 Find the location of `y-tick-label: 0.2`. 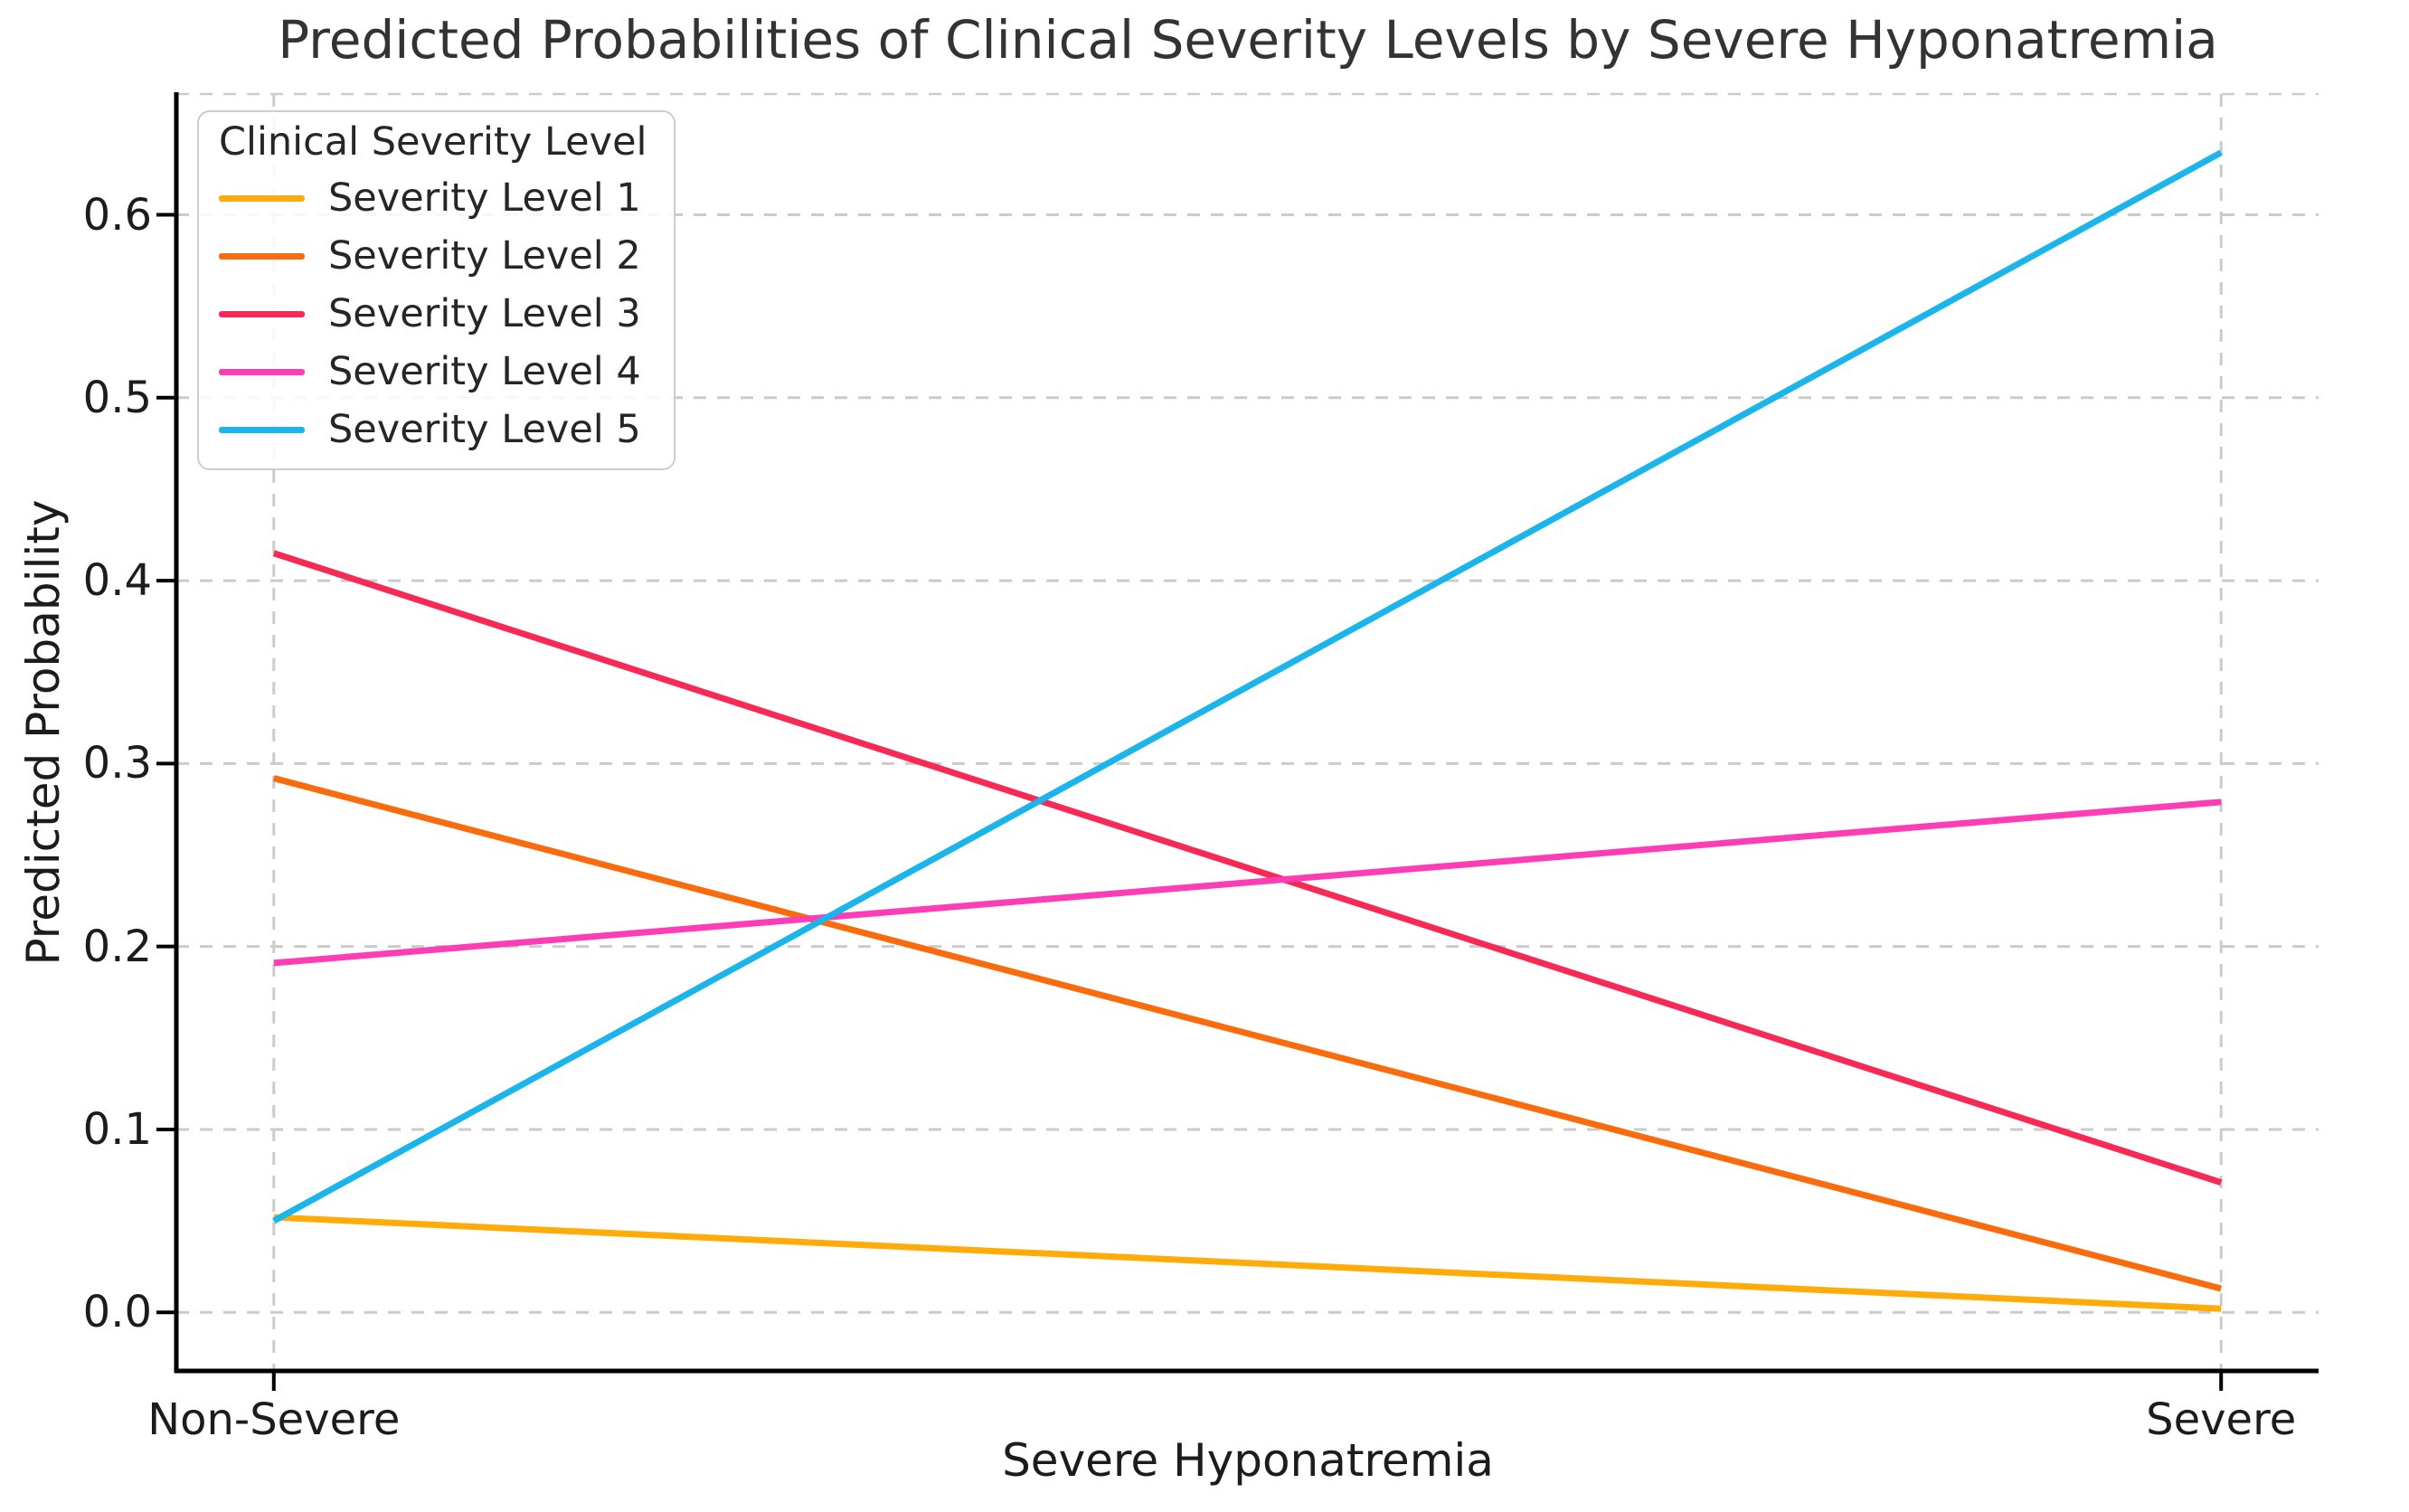

y-tick-label: 0.2 is located at coordinates (117, 946).